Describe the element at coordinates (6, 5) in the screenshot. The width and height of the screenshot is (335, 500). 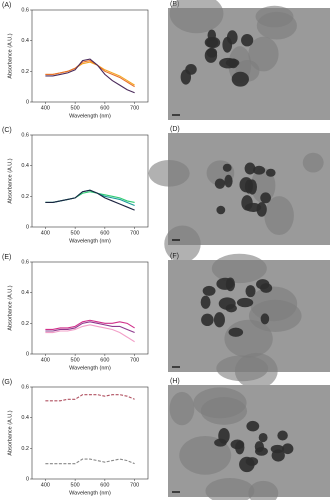
I see `panel-label: (A)` at that location.